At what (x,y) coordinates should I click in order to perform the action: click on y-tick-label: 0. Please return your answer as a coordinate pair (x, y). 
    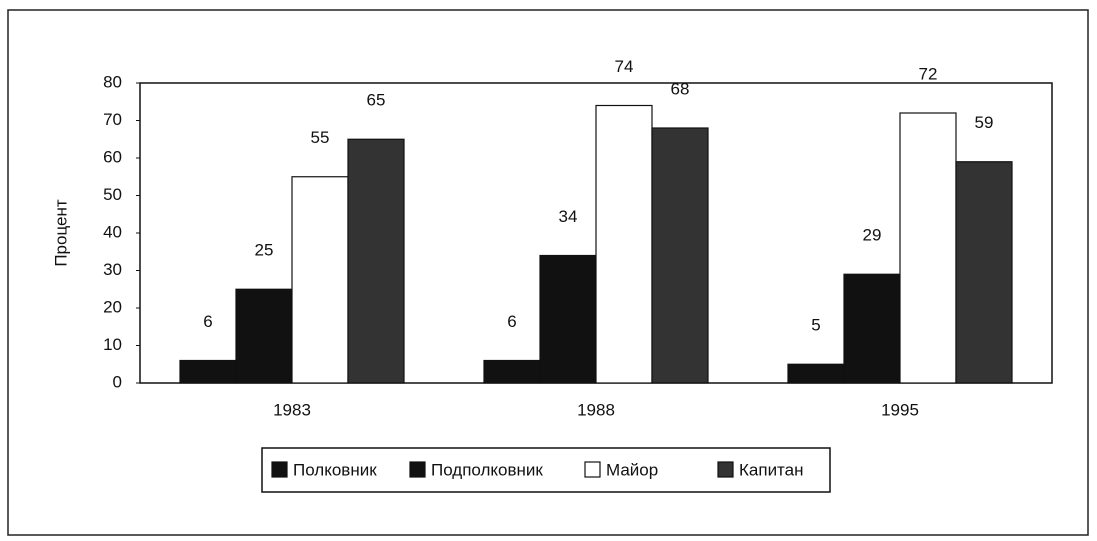
    Looking at the image, I should click on (117, 381).